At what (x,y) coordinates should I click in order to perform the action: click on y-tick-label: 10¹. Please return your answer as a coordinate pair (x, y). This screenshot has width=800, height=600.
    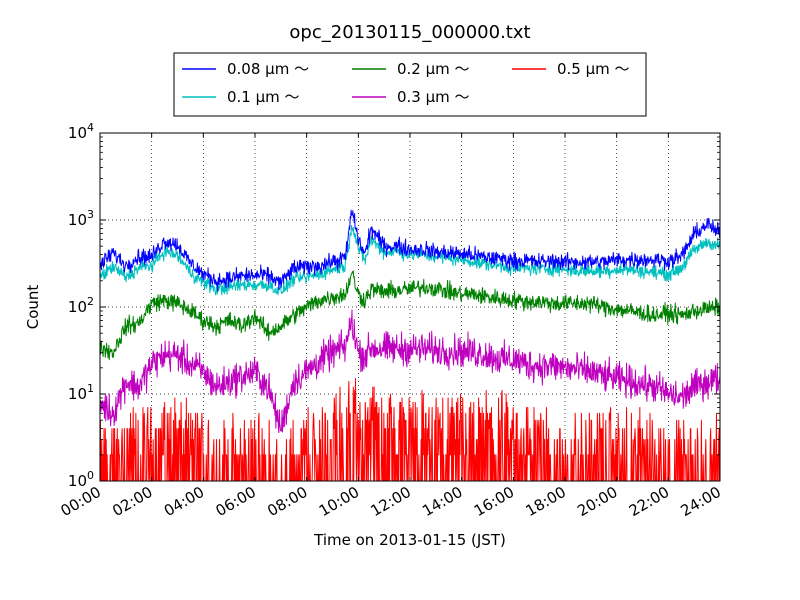
    Looking at the image, I should click on (81, 392).